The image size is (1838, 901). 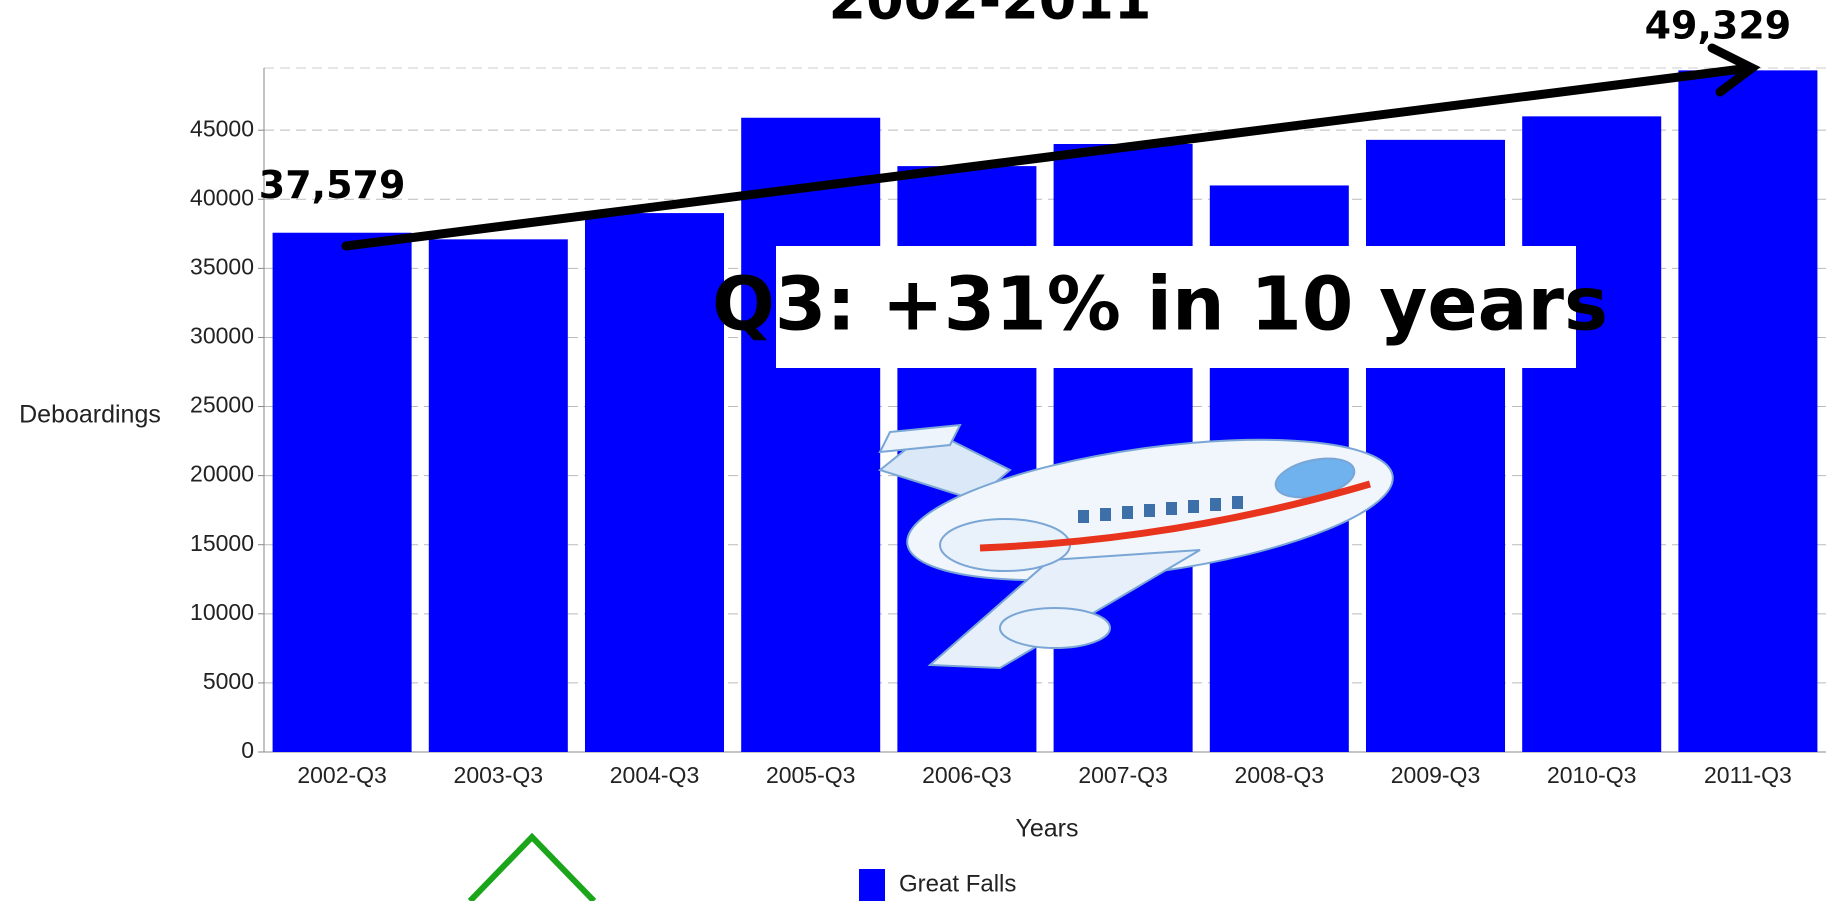 What do you see at coordinates (222, 405) in the screenshot?
I see `y-tick-label: 25000` at bounding box center [222, 405].